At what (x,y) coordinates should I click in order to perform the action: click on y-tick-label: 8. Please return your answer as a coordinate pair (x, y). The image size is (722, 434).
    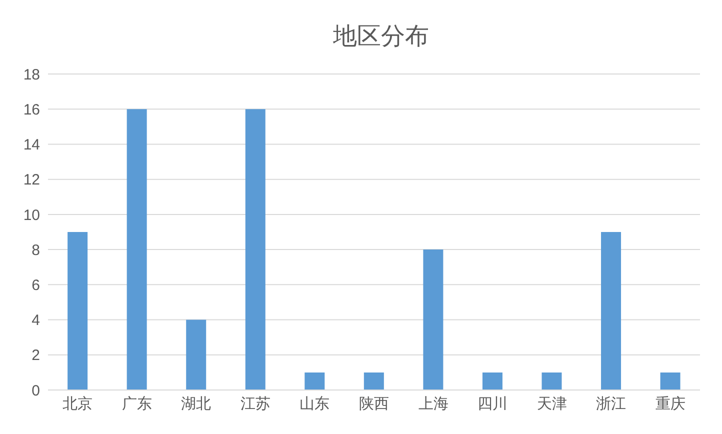
    Looking at the image, I should click on (36, 250).